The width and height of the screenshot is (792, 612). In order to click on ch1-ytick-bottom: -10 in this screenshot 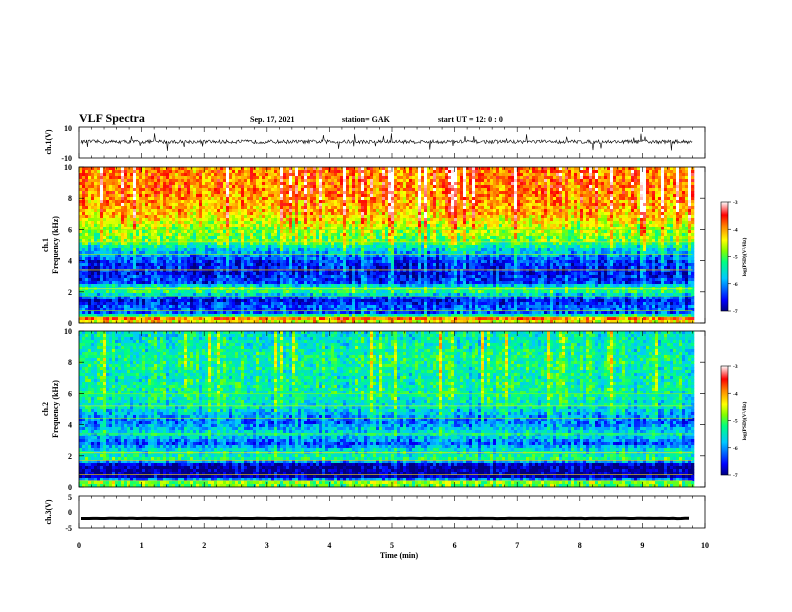, I will do `click(66, 158)`.